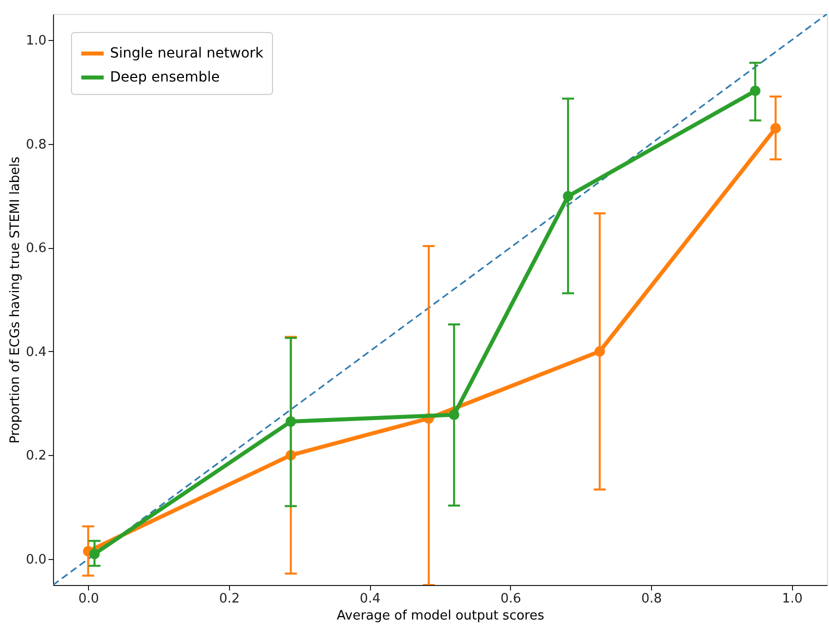  What do you see at coordinates (440, 616) in the screenshot?
I see `x-axis-title: Average of model output scores` at bounding box center [440, 616].